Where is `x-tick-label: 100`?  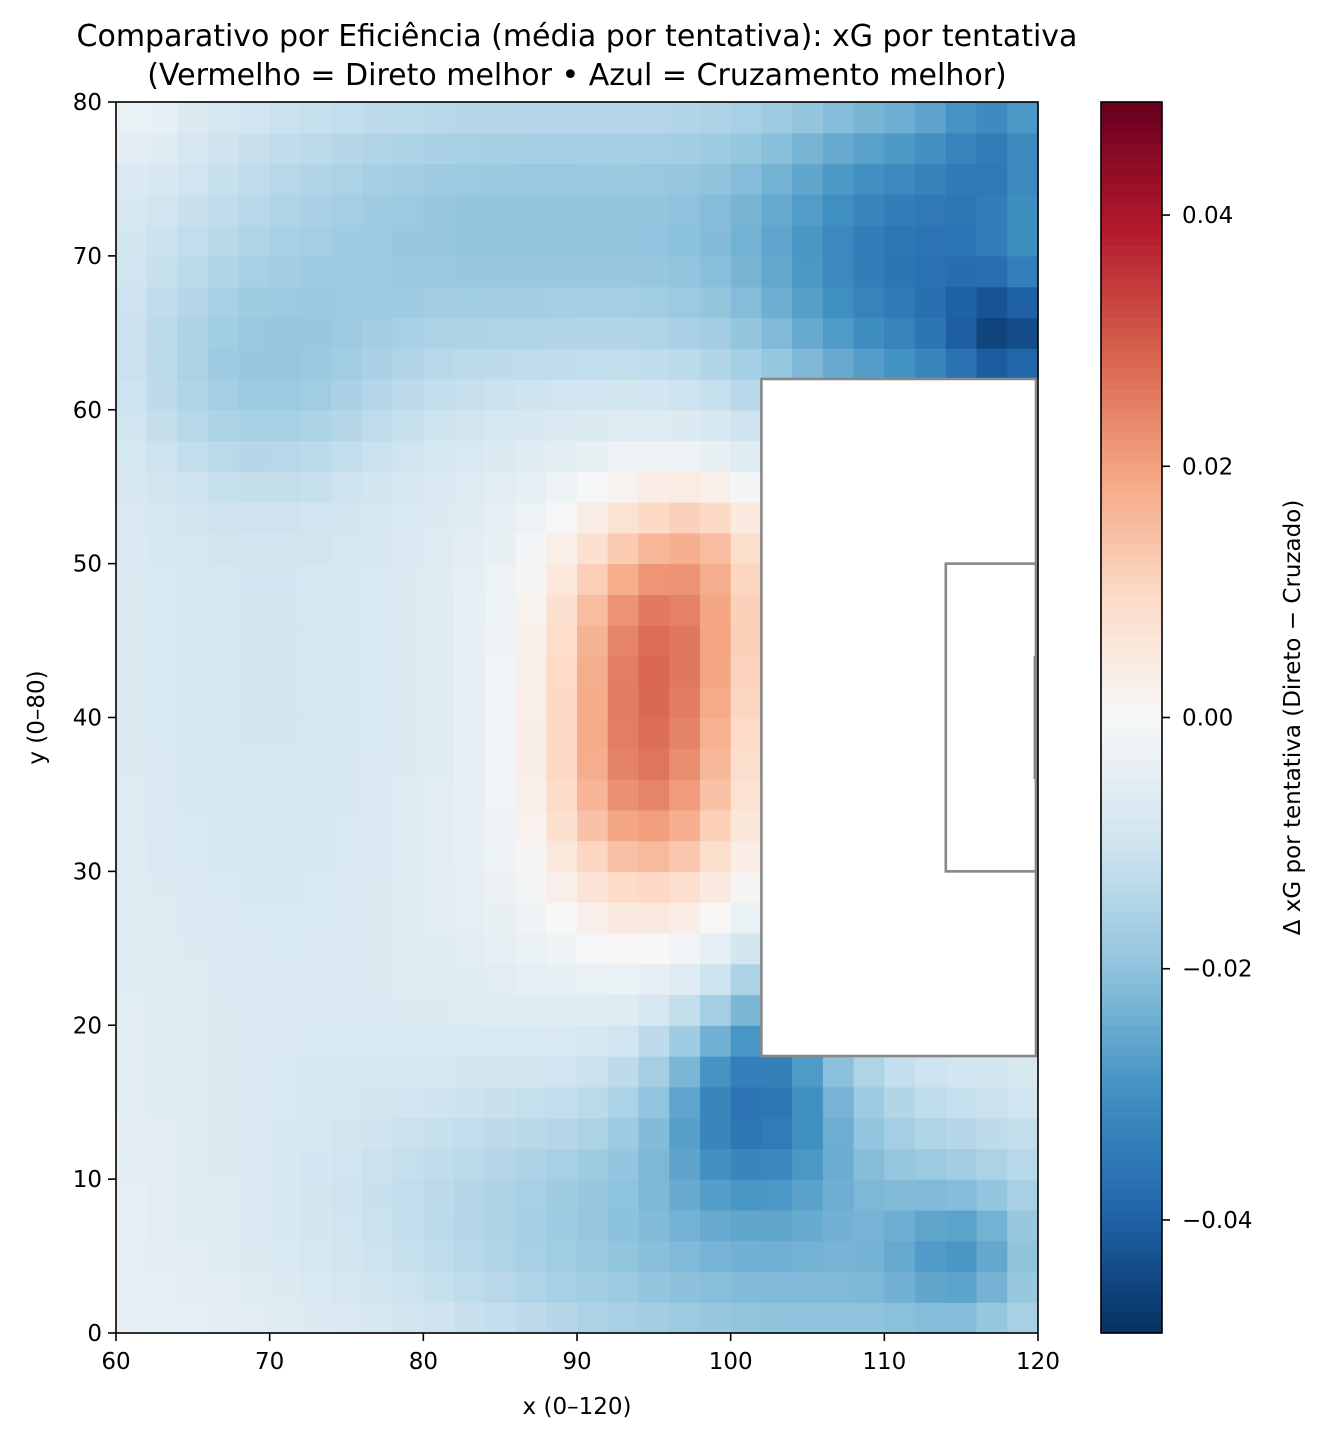
x-tick-label: 100 is located at coordinates (731, 1362).